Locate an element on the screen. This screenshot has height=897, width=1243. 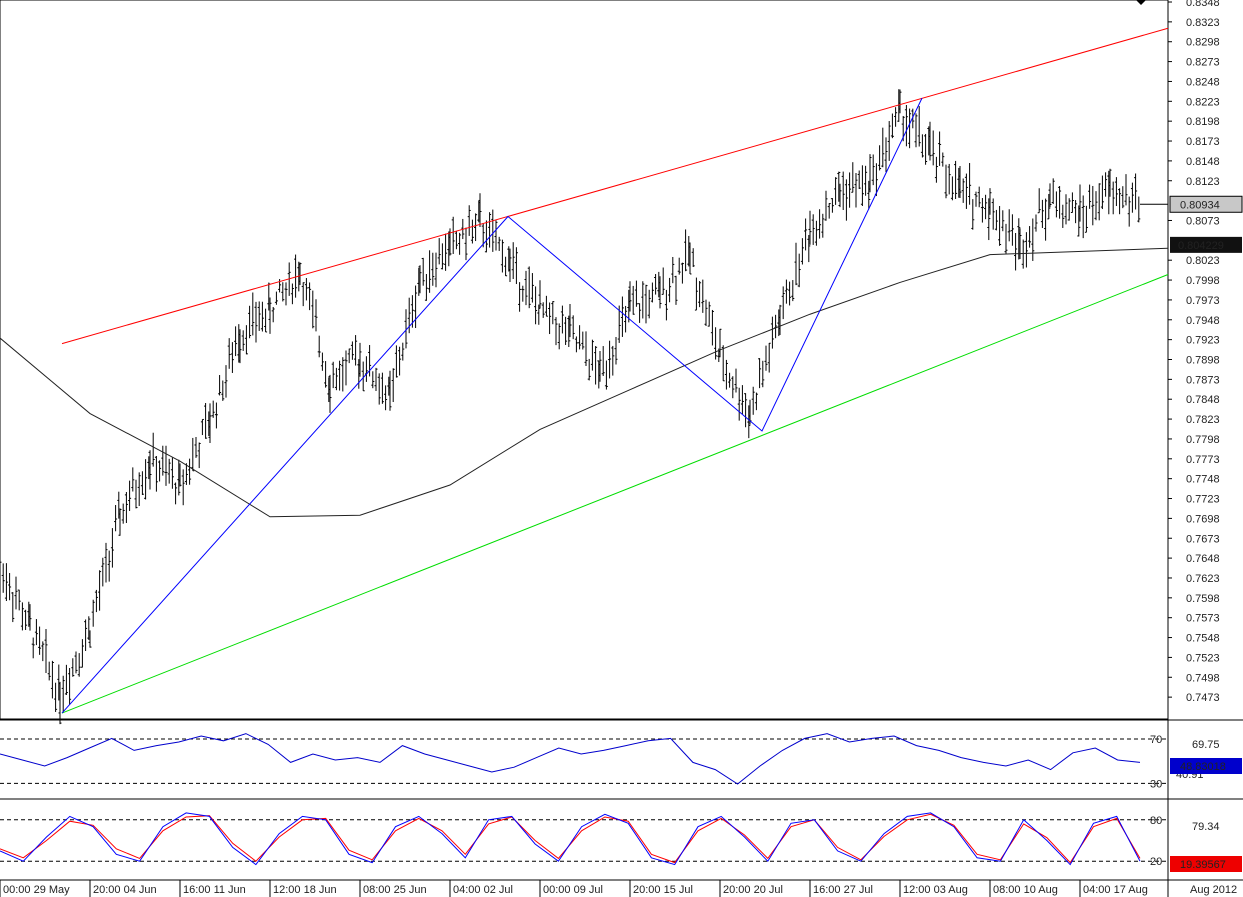
scroll-marker-icon is located at coordinates (1141, 2).